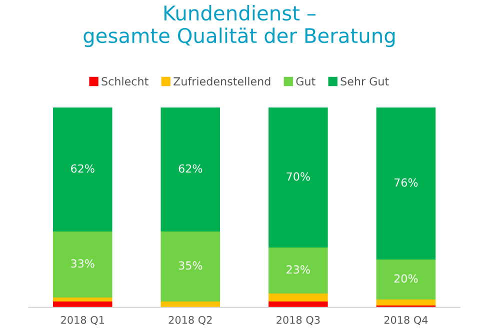 The height and width of the screenshot is (336, 479). I want to click on data-label: 35%, so click(190, 265).